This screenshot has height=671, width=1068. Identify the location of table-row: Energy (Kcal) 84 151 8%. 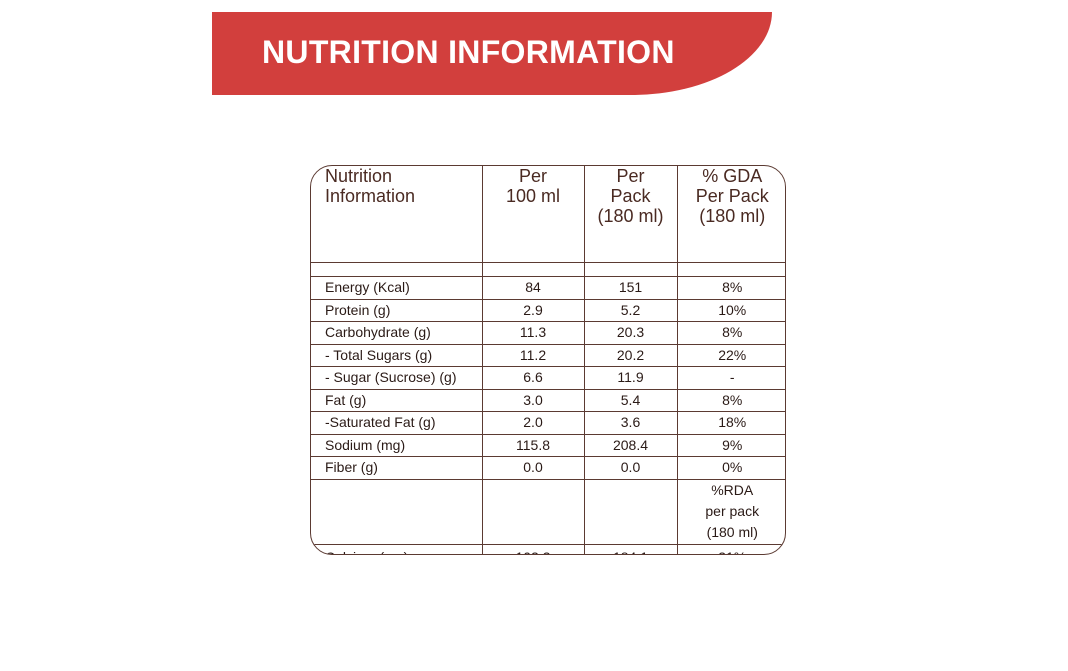
(548, 288).